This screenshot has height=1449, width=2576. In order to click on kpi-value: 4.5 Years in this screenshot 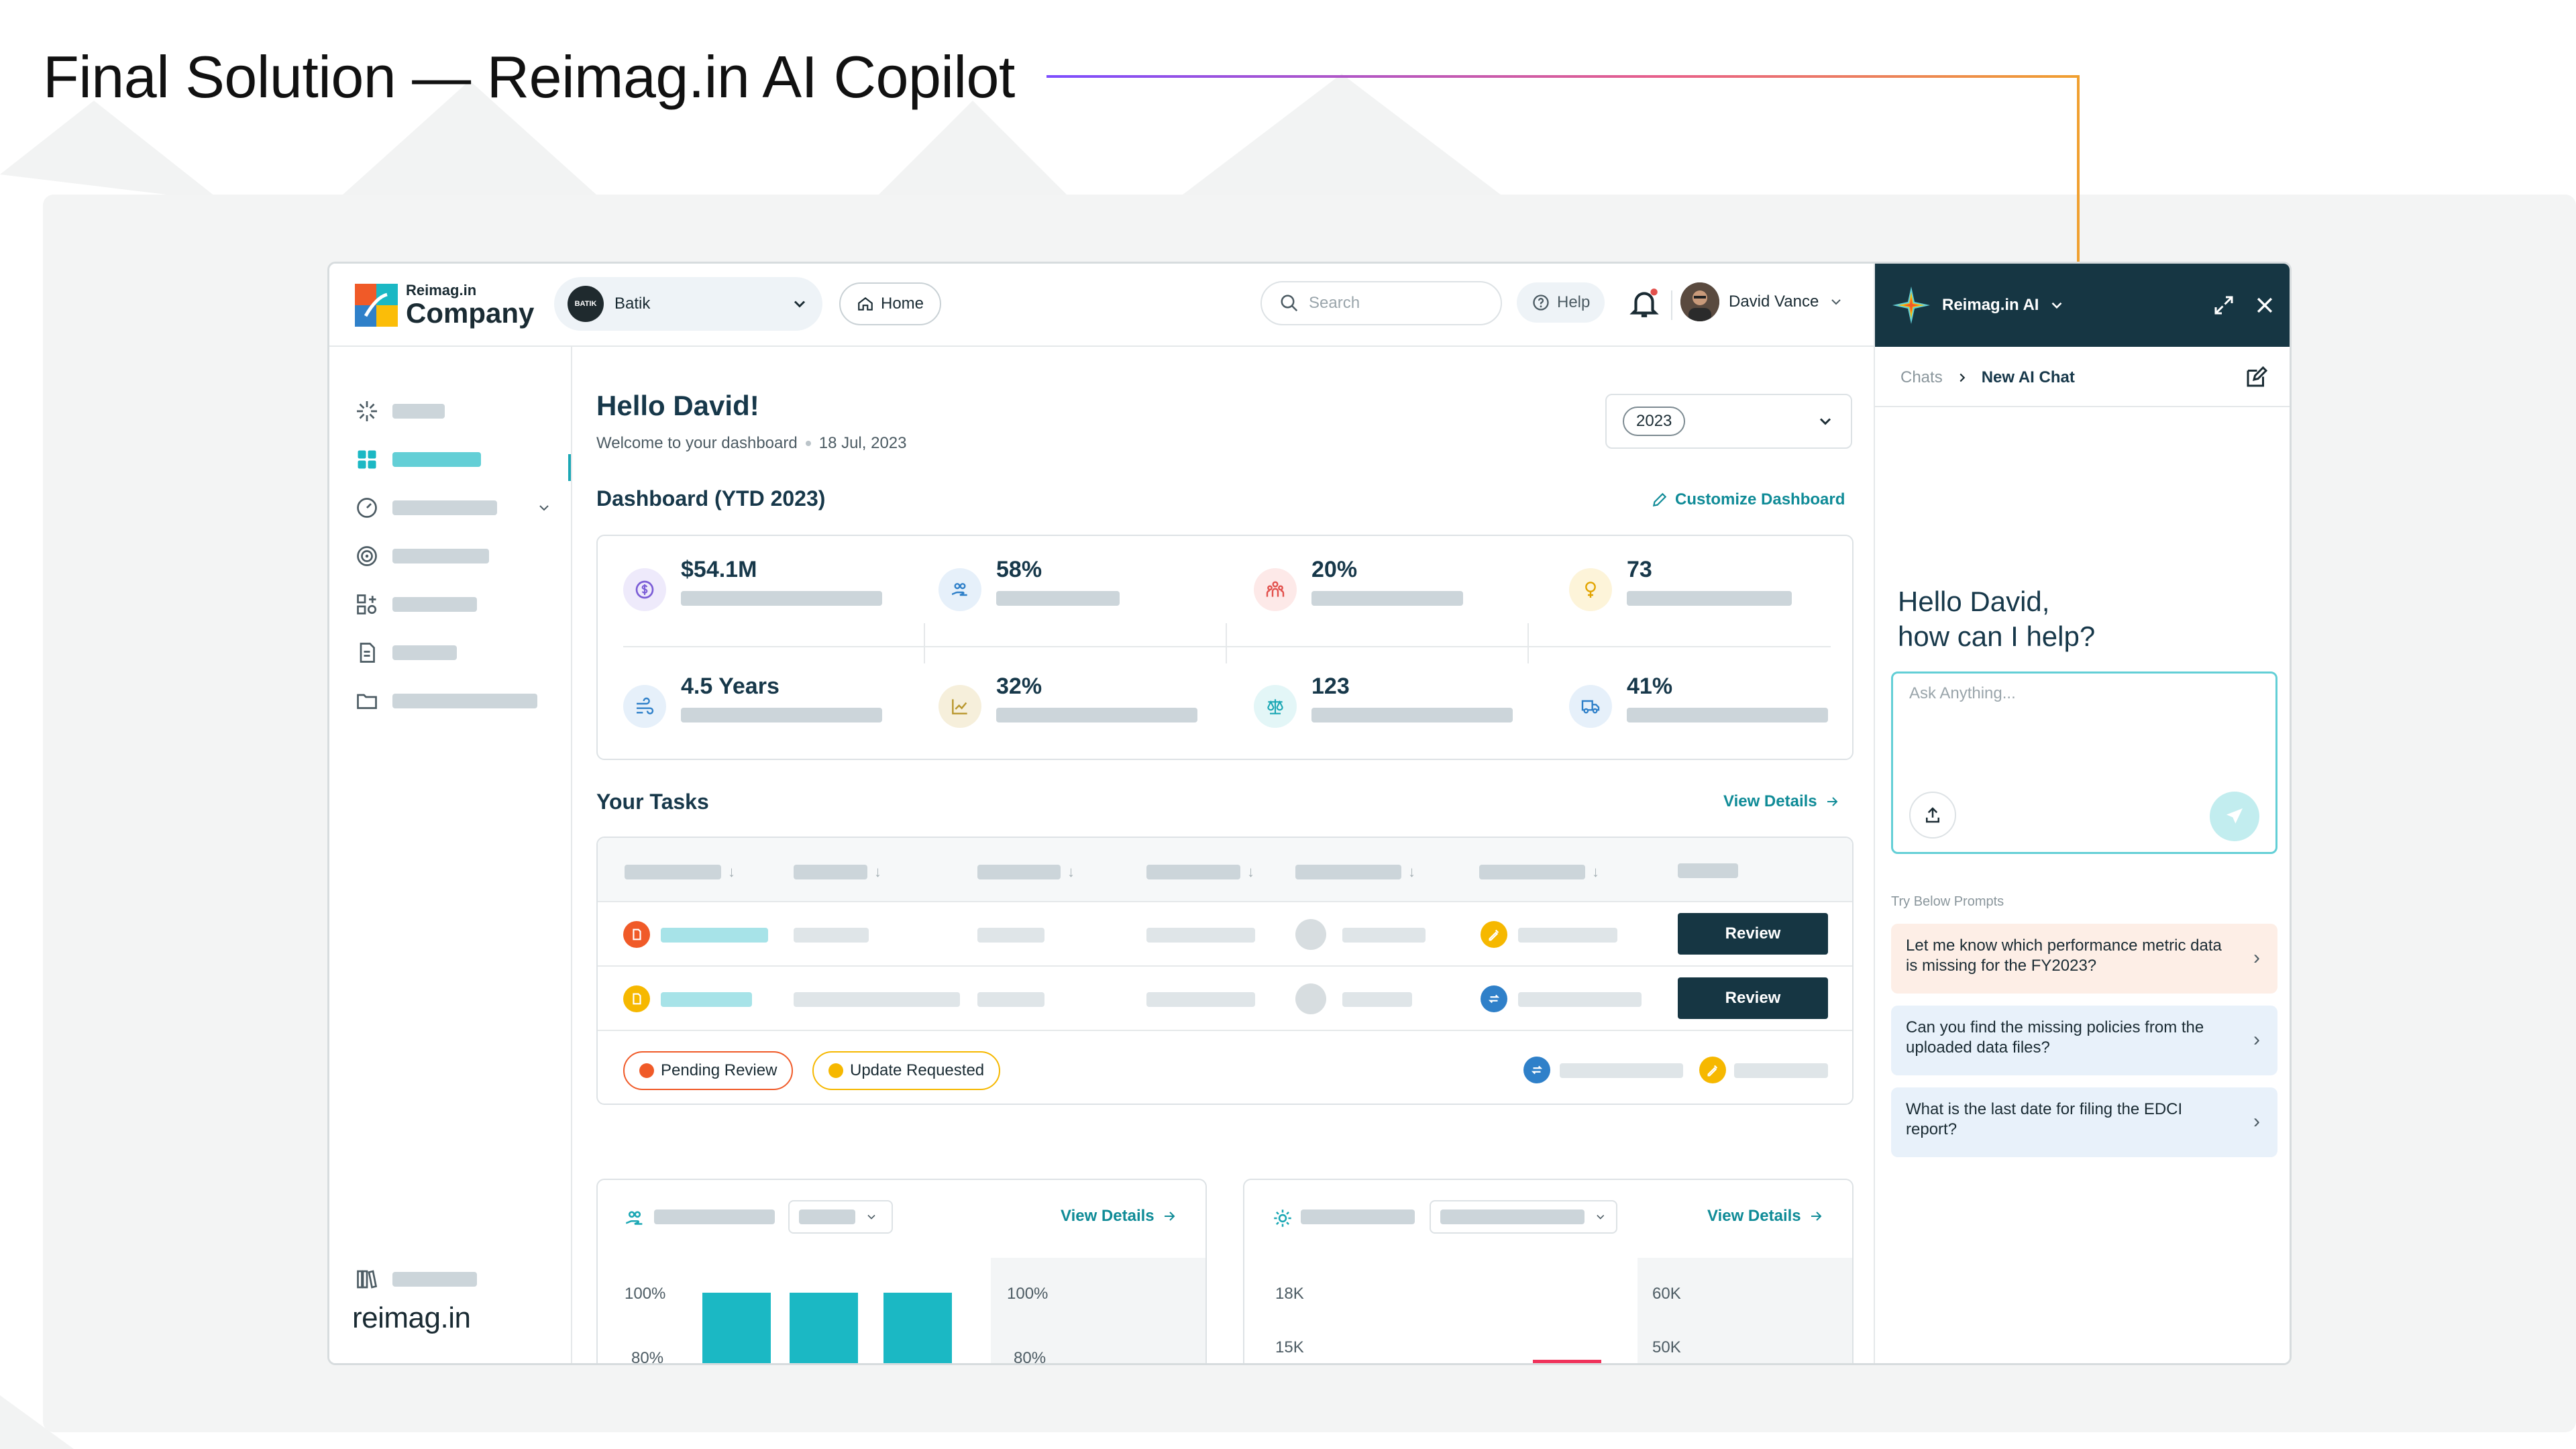, I will do `click(730, 686)`.